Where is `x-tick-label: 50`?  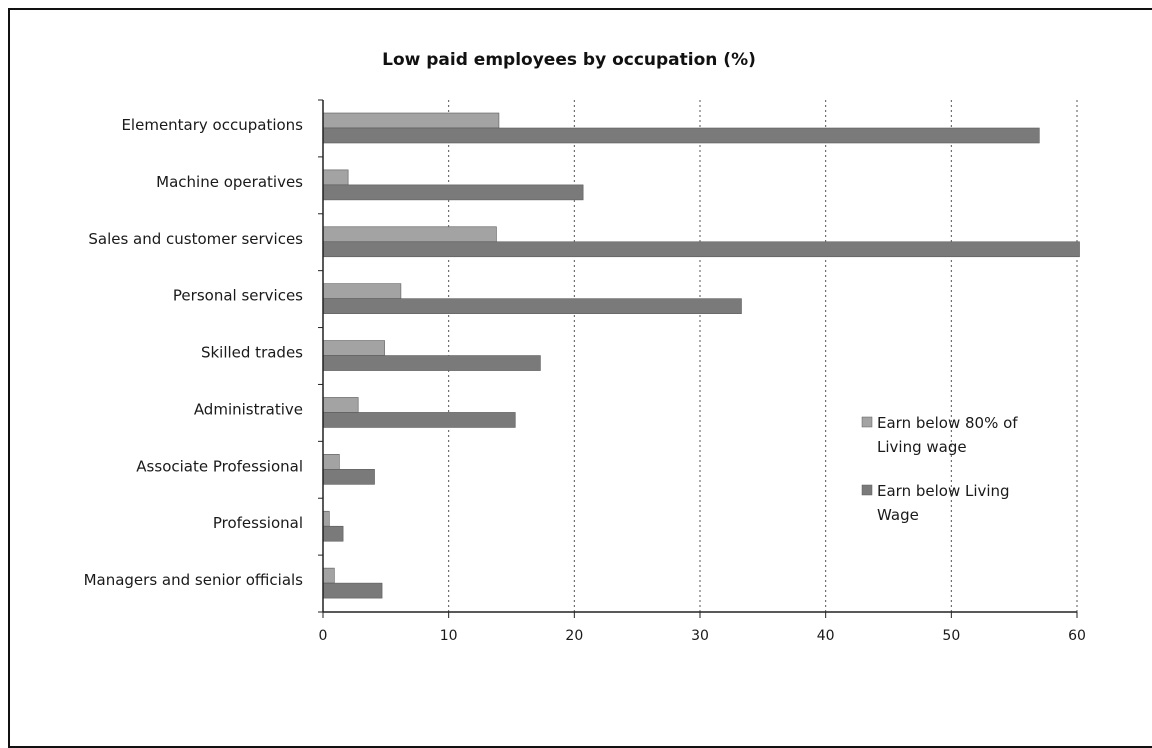
x-tick-label: 50 is located at coordinates (951, 636).